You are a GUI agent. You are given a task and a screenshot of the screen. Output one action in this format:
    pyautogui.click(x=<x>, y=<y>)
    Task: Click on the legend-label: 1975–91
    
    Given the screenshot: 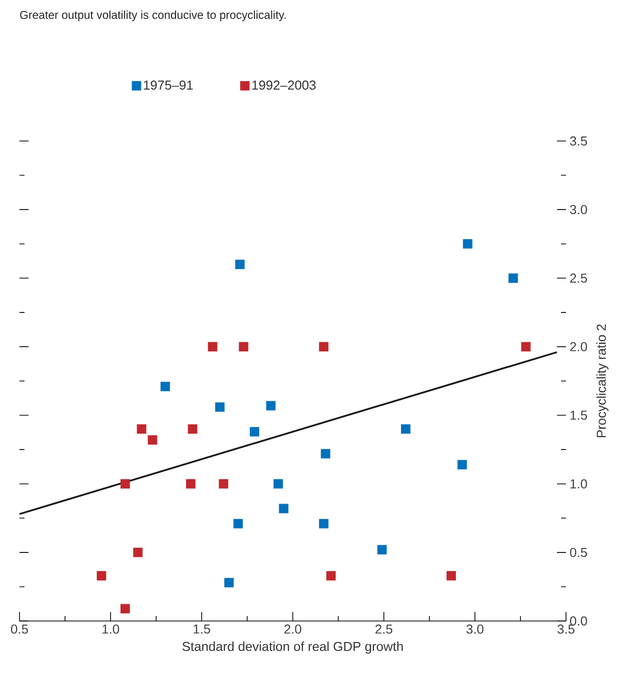 What is the action you would take?
    pyautogui.click(x=168, y=85)
    